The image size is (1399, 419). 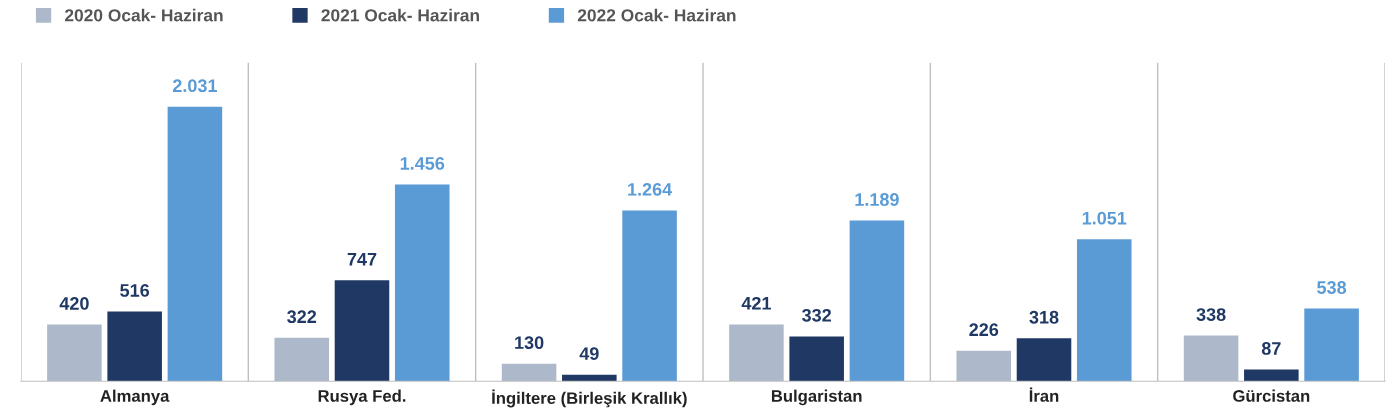 What do you see at coordinates (422, 163) in the screenshot?
I see `data-label: 1.456` at bounding box center [422, 163].